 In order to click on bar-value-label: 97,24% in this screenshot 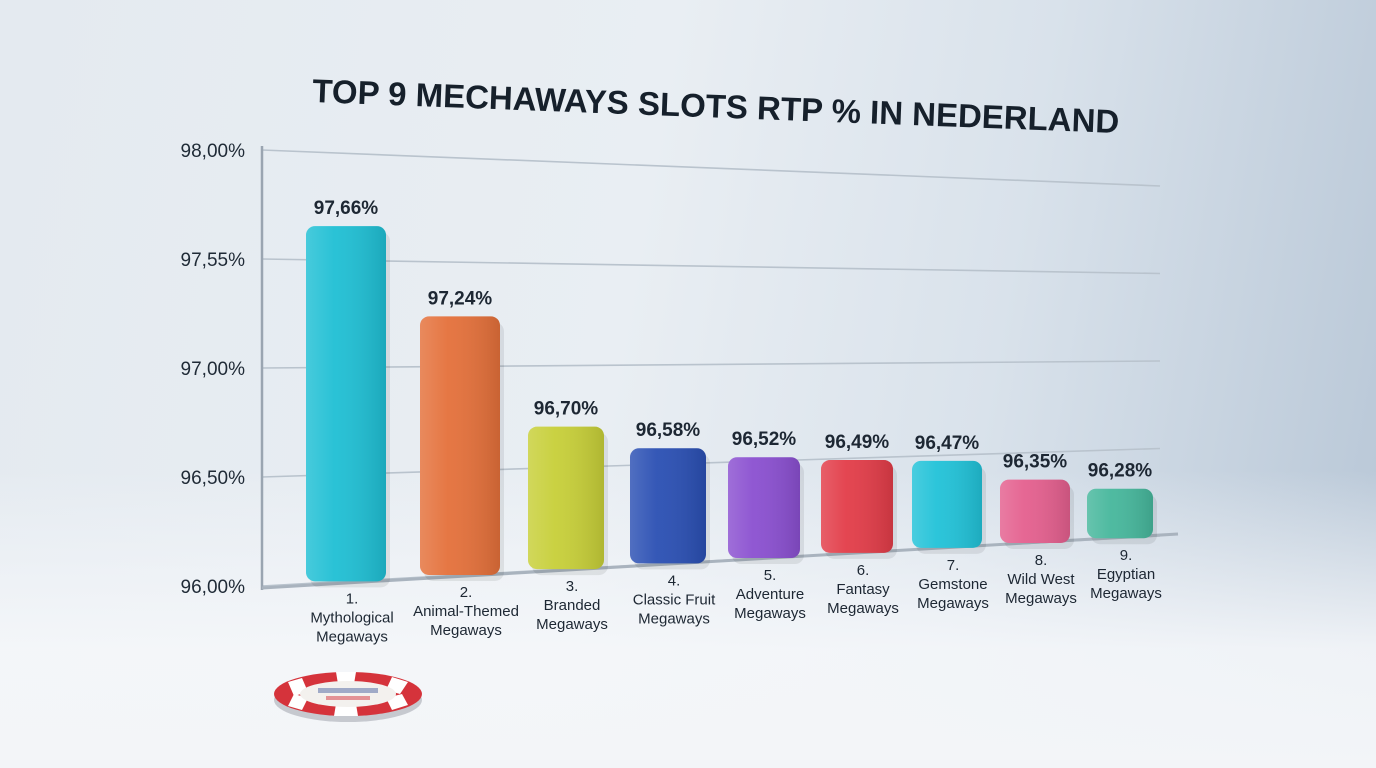, I will do `click(460, 298)`.